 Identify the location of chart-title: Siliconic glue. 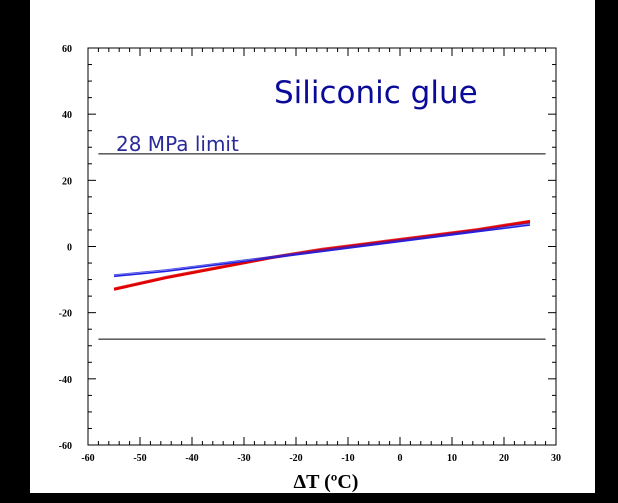
(376, 93).